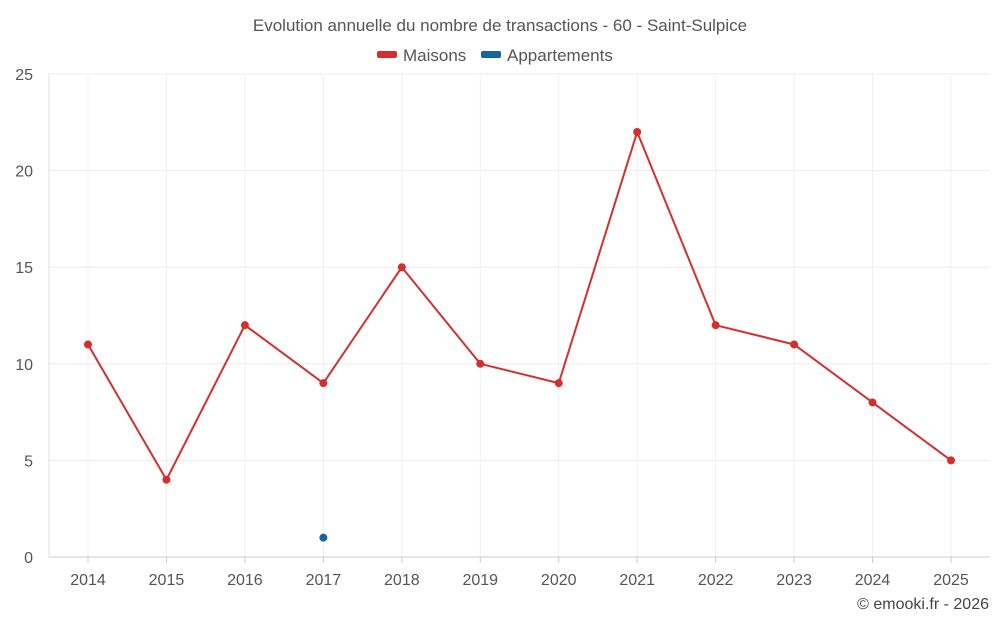  Describe the element at coordinates (88, 580) in the screenshot. I see `x-tick-label: 2014` at that location.